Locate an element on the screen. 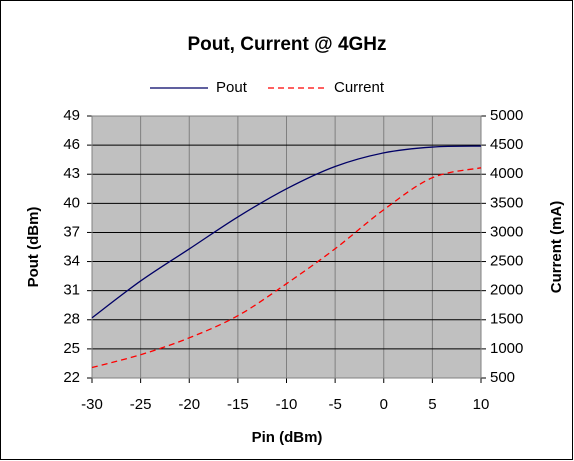 This screenshot has height=461, width=574. y2-tick-label: 1000 is located at coordinates (506, 348).